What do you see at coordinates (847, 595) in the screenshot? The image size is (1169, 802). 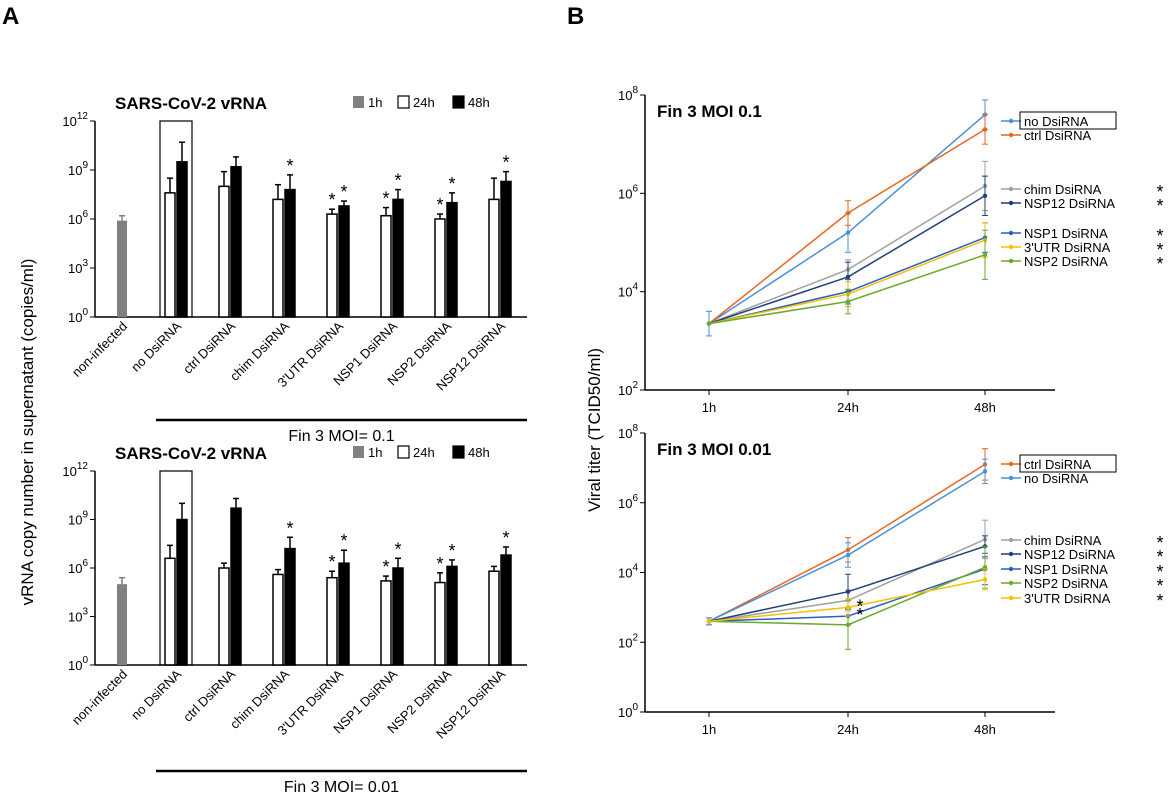 I see `series-line-nsp1-dsirna` at bounding box center [847, 595].